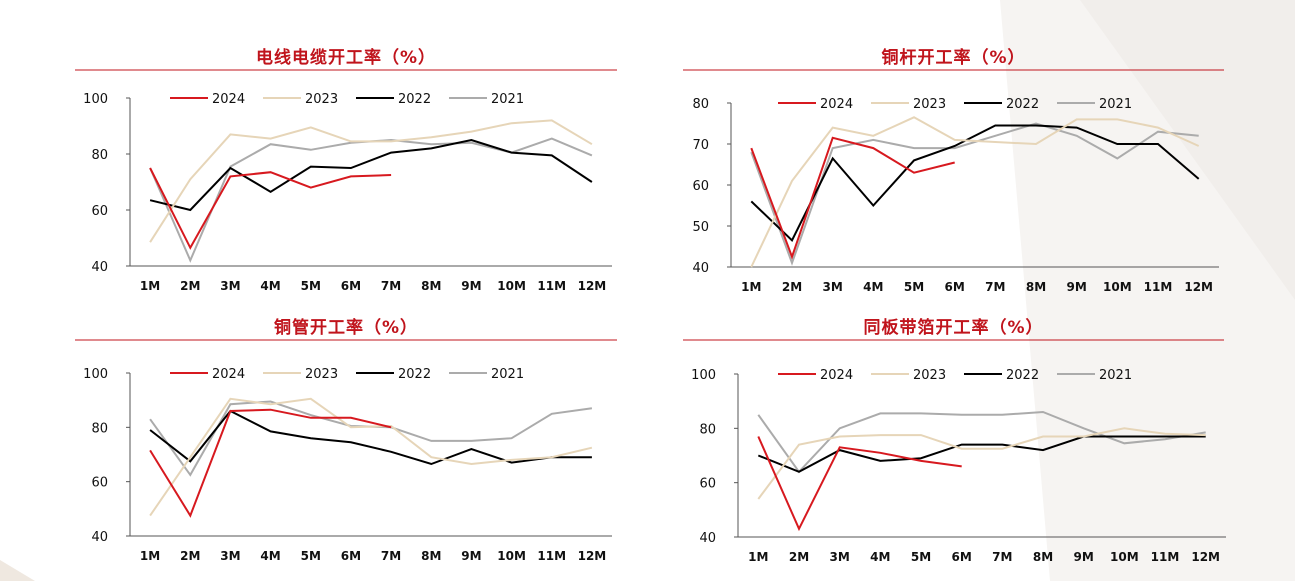 Image resolution: width=1295 pixels, height=581 pixels. Describe the element at coordinates (953, 58) in the screenshot. I see `chart-title: 铜杆开工率（%）` at that location.